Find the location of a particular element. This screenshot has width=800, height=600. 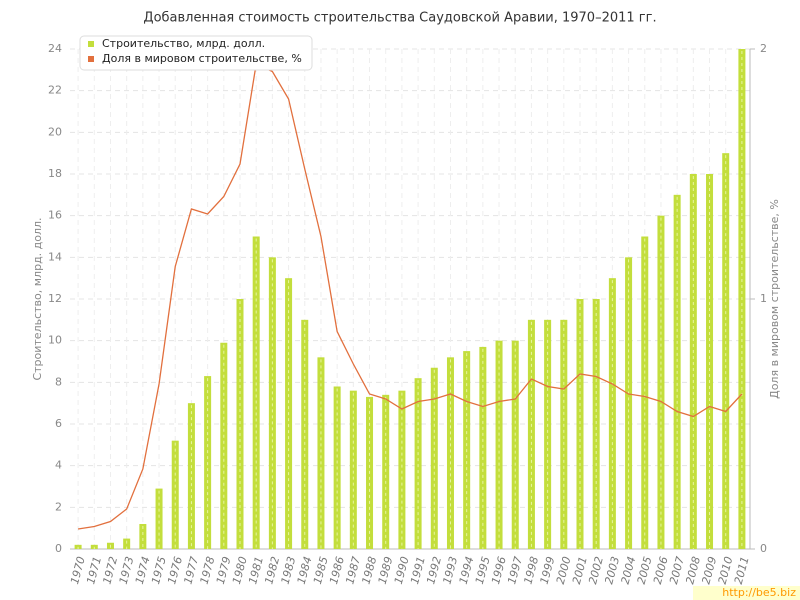

y-axis-label: Строительство, млрд. долл. is located at coordinates (37, 298).